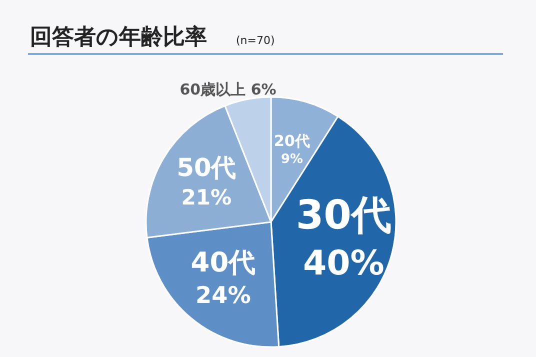  I want to click on slice-label: 40代, so click(223, 262).